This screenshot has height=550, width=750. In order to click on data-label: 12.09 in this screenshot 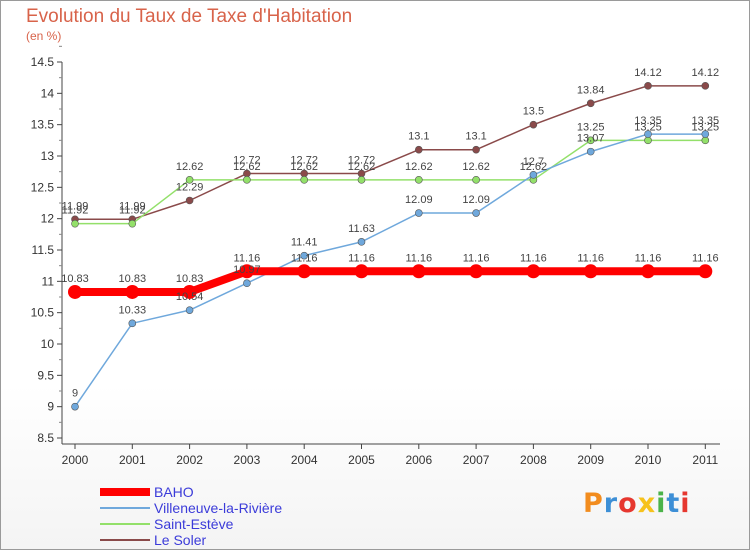, I will do `click(419, 200)`.